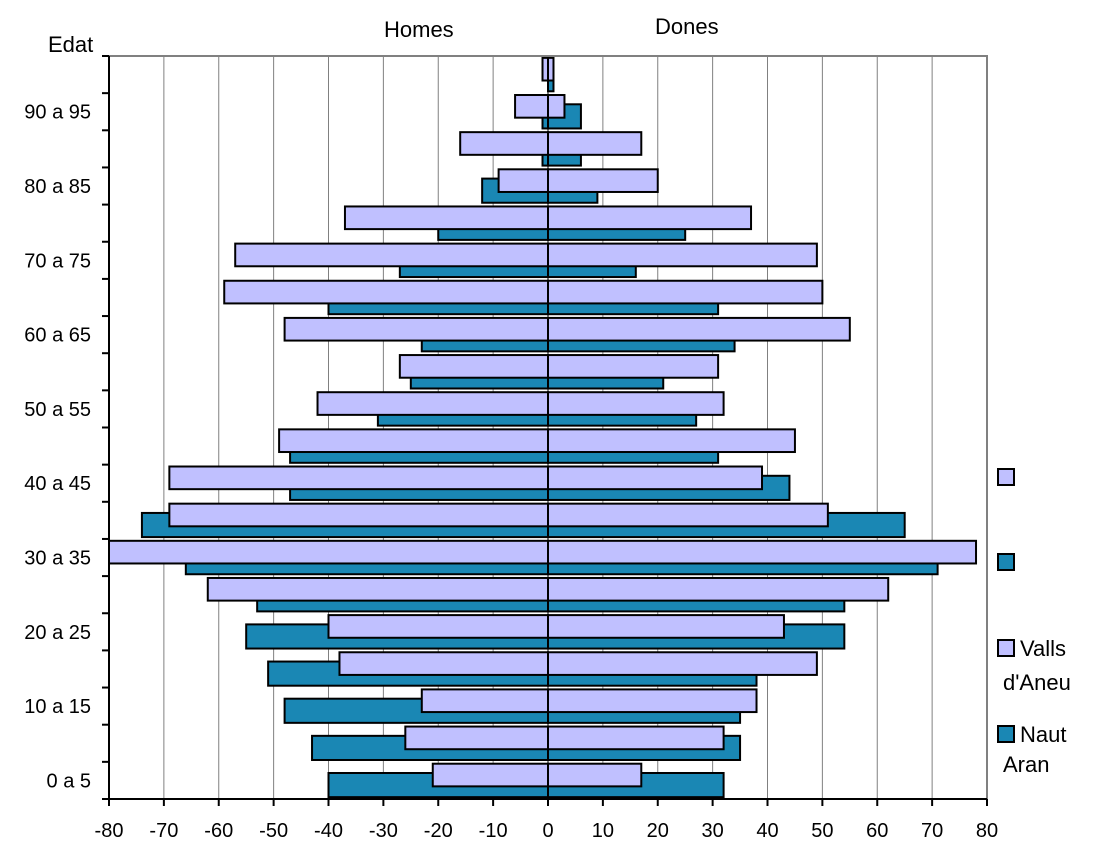 Image resolution: width=1106 pixels, height=848 pixels. Describe the element at coordinates (493, 831) in the screenshot. I see `x-tick-label: -10` at that location.